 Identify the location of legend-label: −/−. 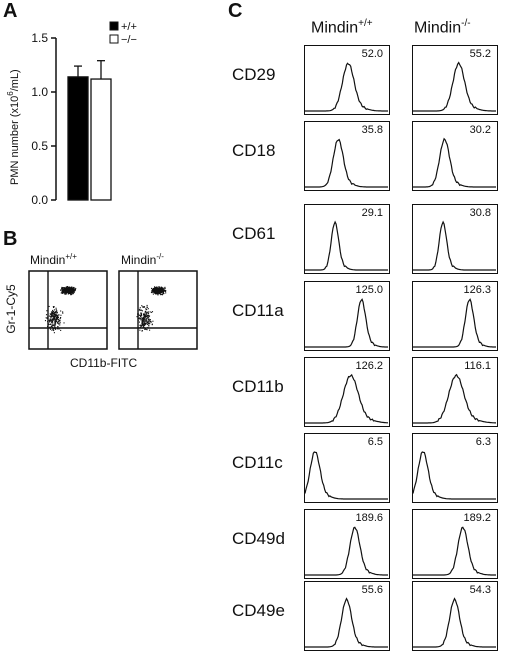
(129, 40).